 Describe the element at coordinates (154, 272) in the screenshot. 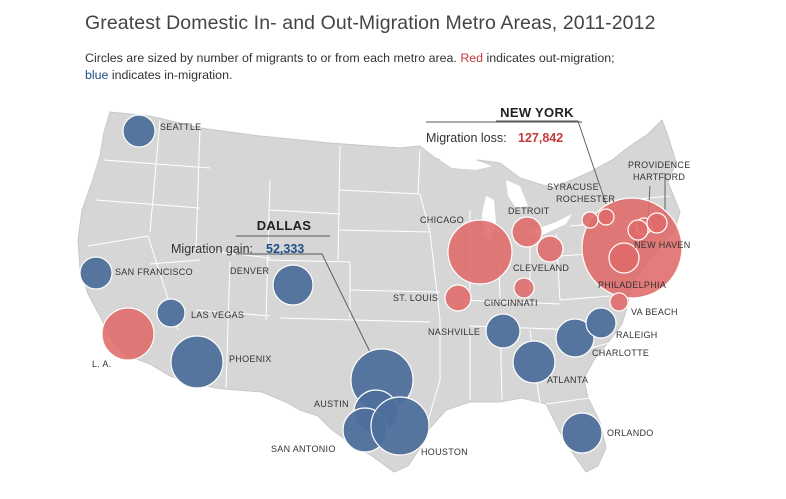

I see `label-san-francisco: SAN FRANCISCO` at that location.